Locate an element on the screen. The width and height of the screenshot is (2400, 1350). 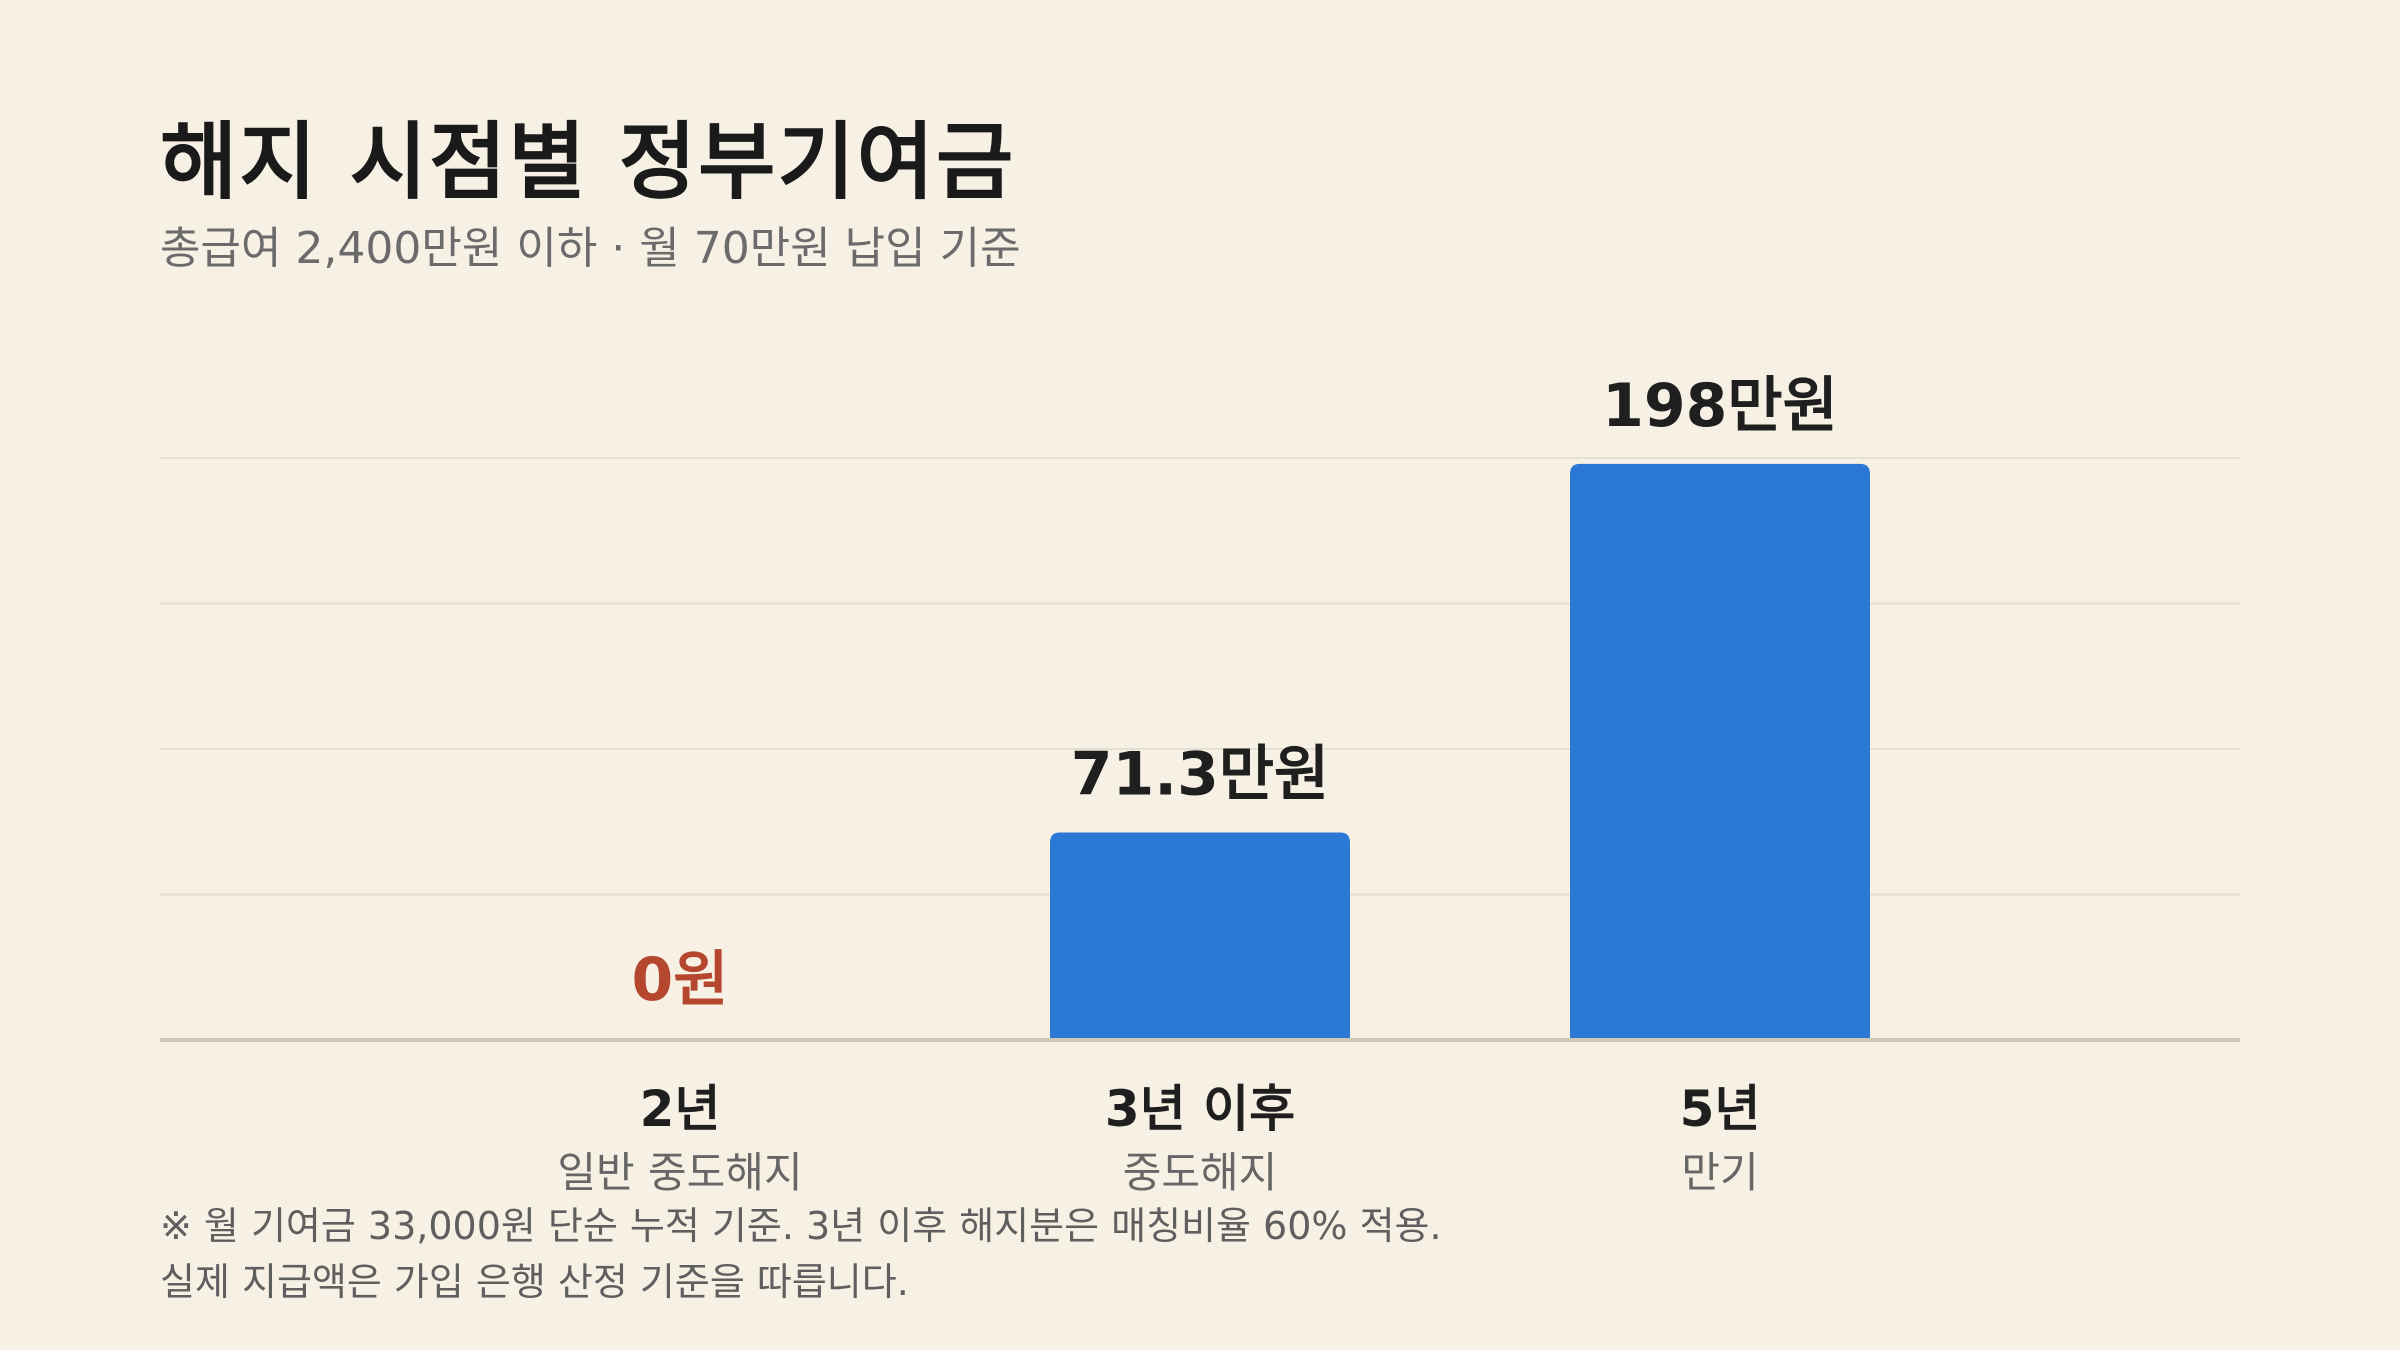
value-label: 198만원 is located at coordinates (1720, 406).